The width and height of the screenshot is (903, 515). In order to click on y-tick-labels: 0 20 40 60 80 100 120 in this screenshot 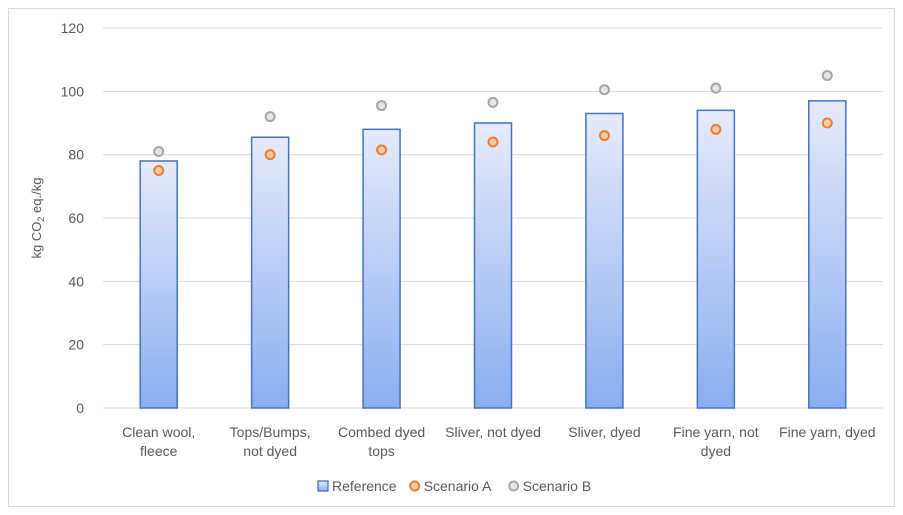, I will do `click(73, 218)`.